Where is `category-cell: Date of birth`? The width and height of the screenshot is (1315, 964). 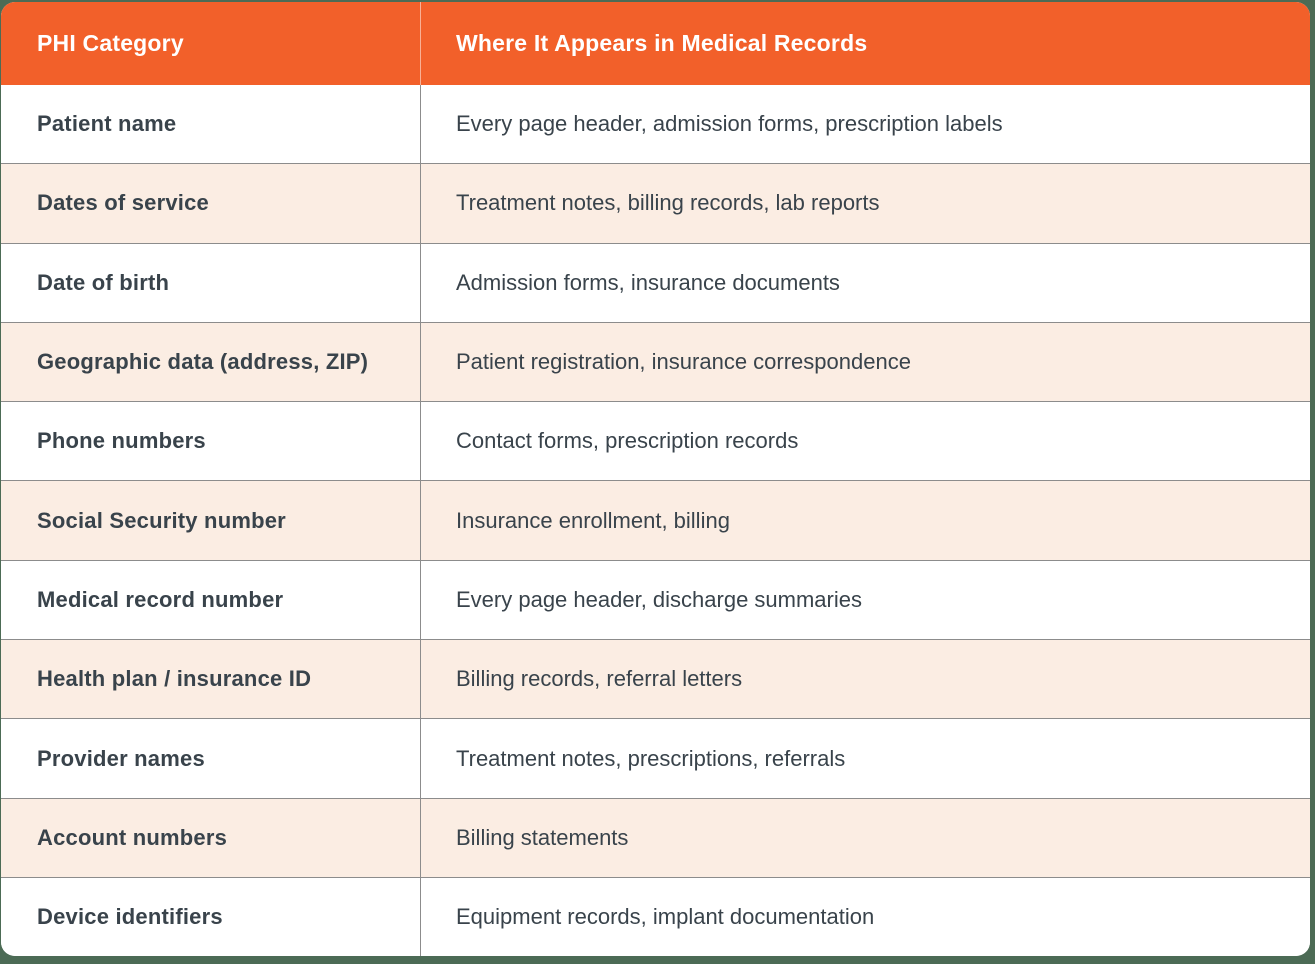 category-cell: Date of birth is located at coordinates (211, 282).